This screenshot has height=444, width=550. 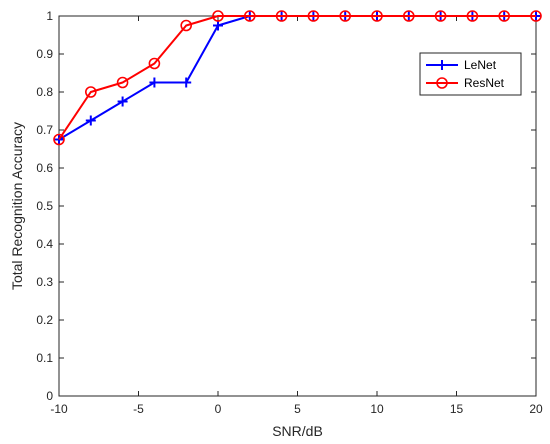 I want to click on legend-entry-resnet: ResNet, so click(x=465, y=83).